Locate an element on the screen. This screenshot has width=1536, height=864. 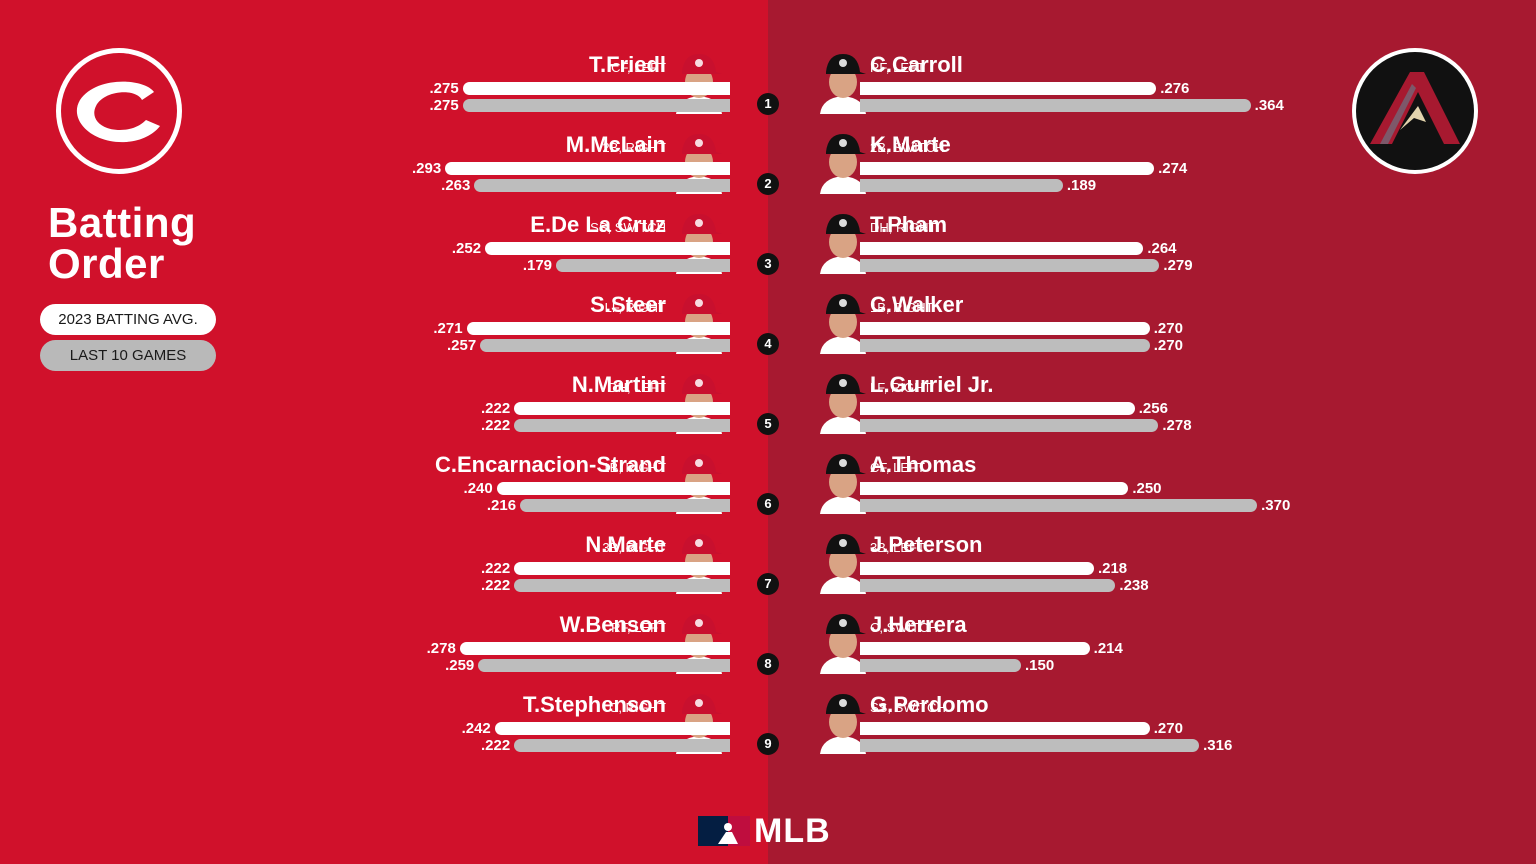
player-name: S.Steer is located at coordinates (628, 304).